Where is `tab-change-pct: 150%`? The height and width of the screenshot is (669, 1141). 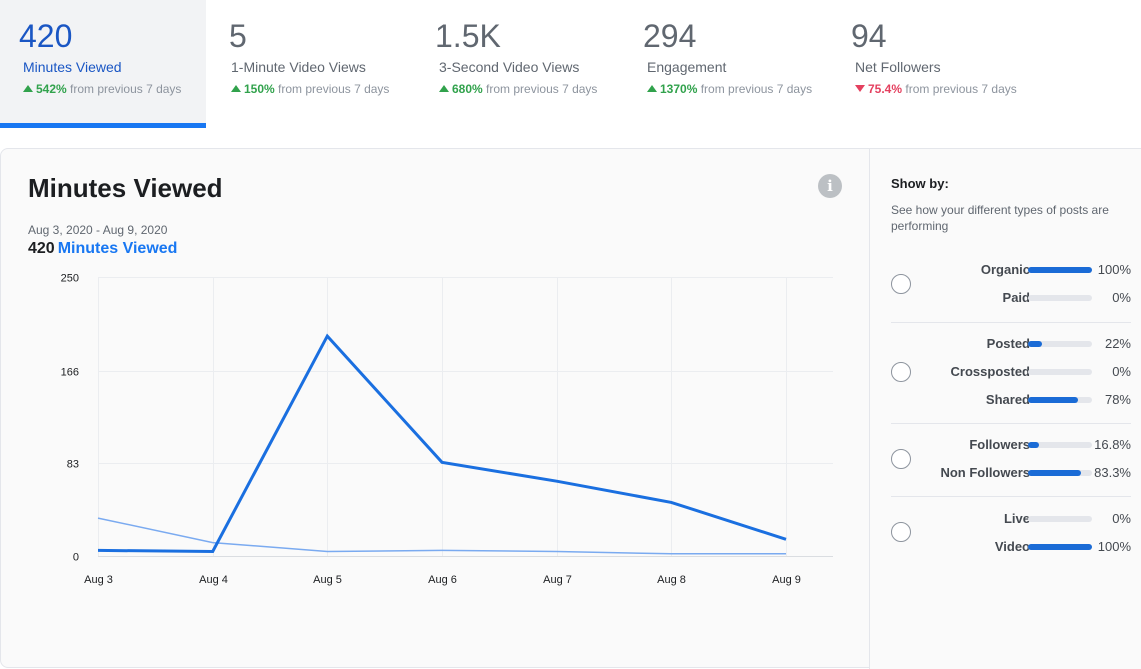
tab-change-pct: 150% is located at coordinates (259, 89).